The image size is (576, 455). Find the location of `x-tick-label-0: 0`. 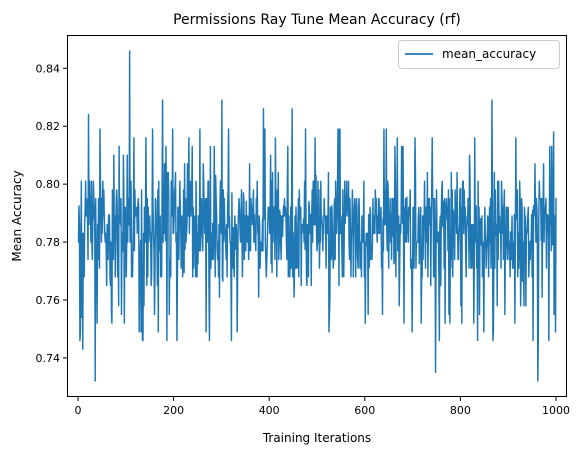

x-tick-label-0: 0 is located at coordinates (77, 410).